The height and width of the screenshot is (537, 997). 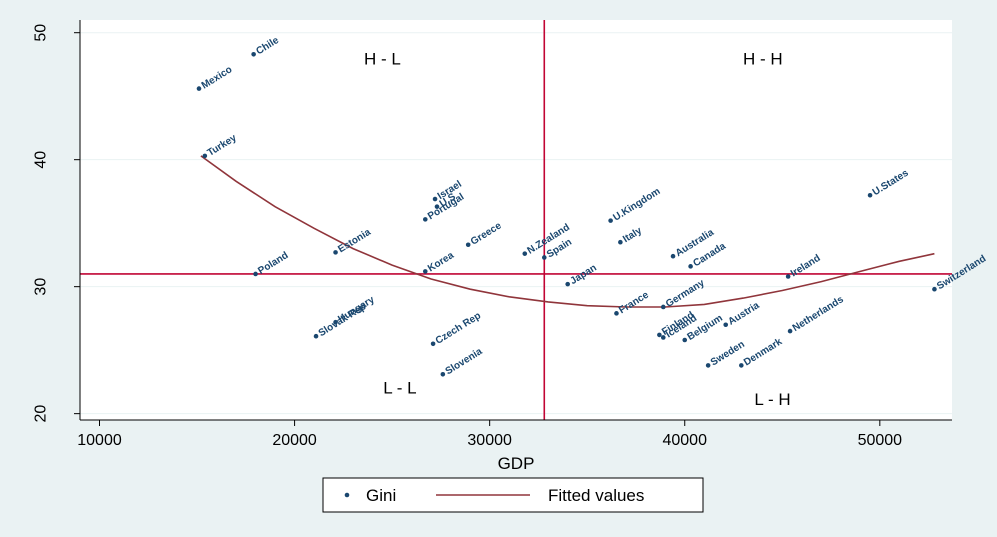 I want to click on x-tick-label-50000: 50000, so click(x=880, y=440).